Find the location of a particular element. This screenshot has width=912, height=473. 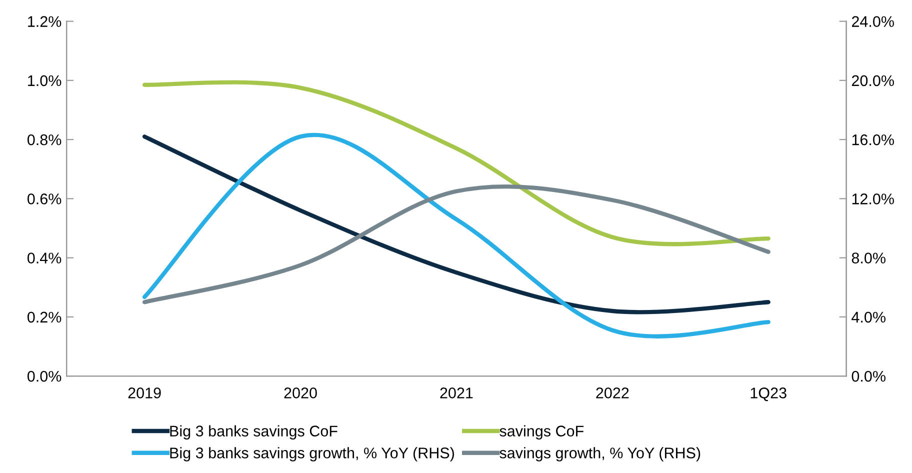

y-tick-label: 0.6% is located at coordinates (44, 199).